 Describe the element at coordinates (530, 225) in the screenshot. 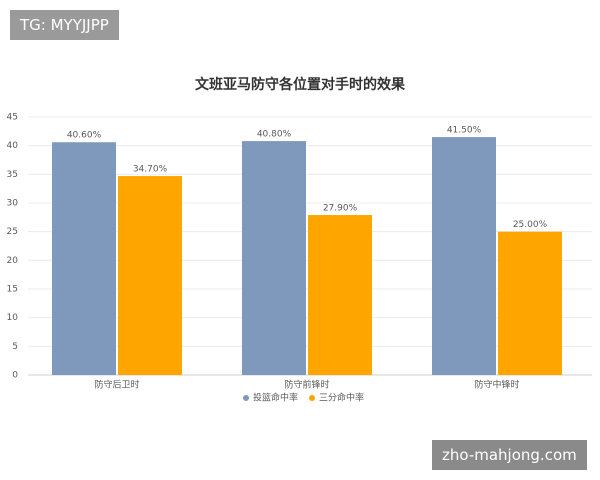

I see `value-label: 25.00%` at that location.